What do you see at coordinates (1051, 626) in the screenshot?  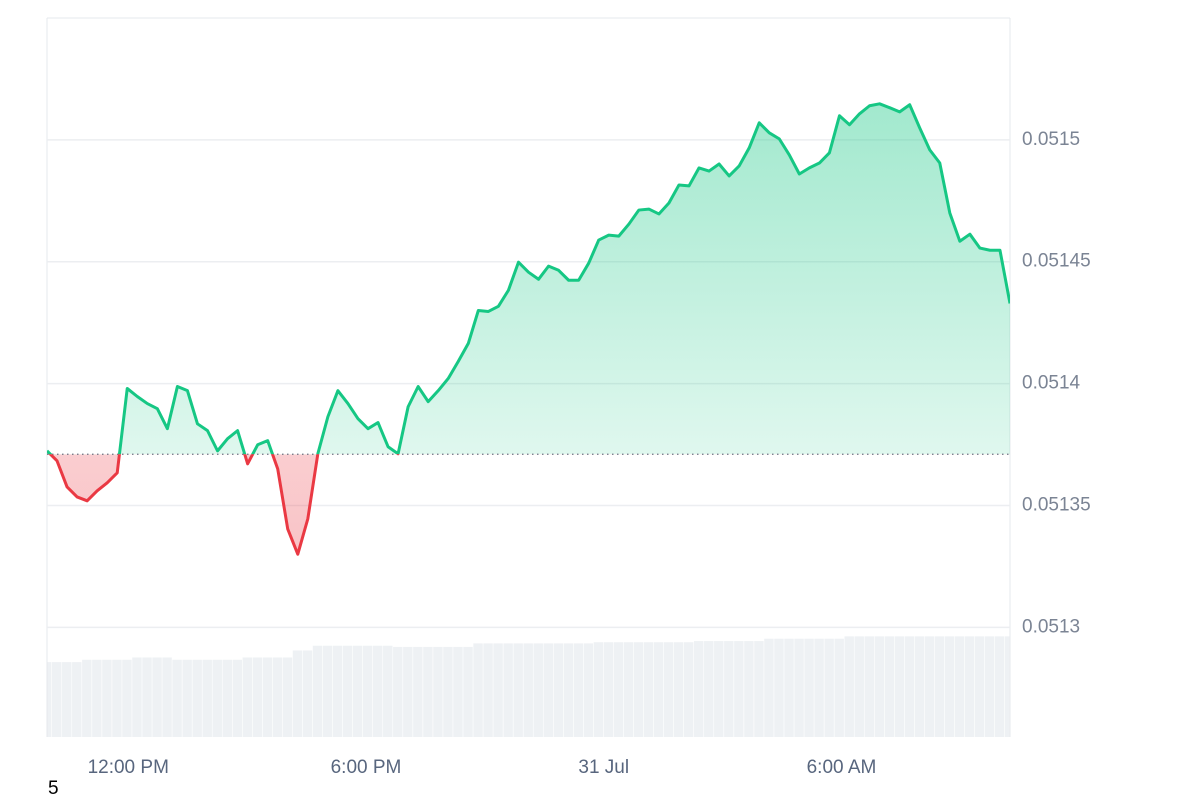 I see `y-tick-label: 0.0513` at bounding box center [1051, 626].